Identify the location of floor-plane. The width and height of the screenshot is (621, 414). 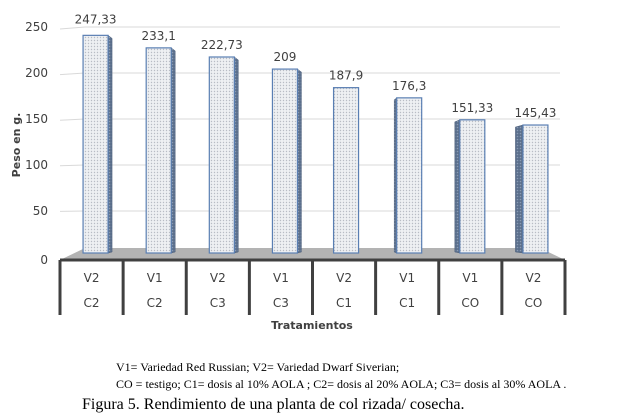
(312, 254).